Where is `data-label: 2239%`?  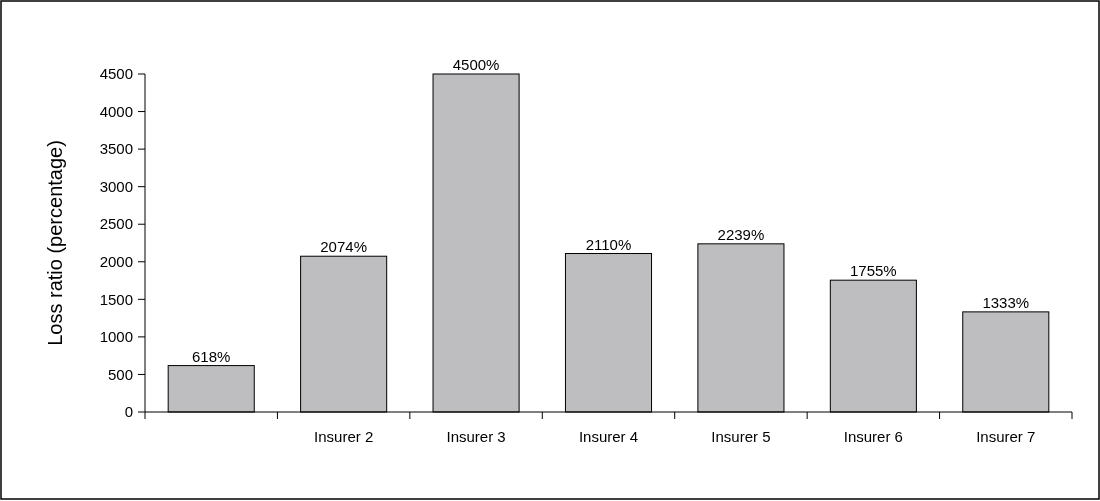 data-label: 2239% is located at coordinates (741, 234).